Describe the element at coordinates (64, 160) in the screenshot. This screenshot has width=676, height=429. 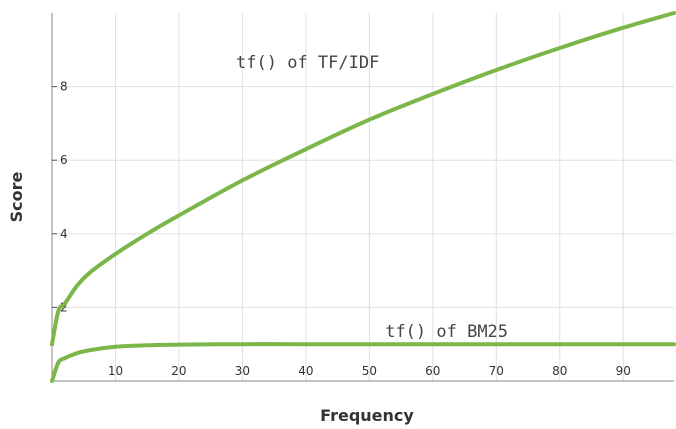
I see `y-tick-label: 6` at that location.